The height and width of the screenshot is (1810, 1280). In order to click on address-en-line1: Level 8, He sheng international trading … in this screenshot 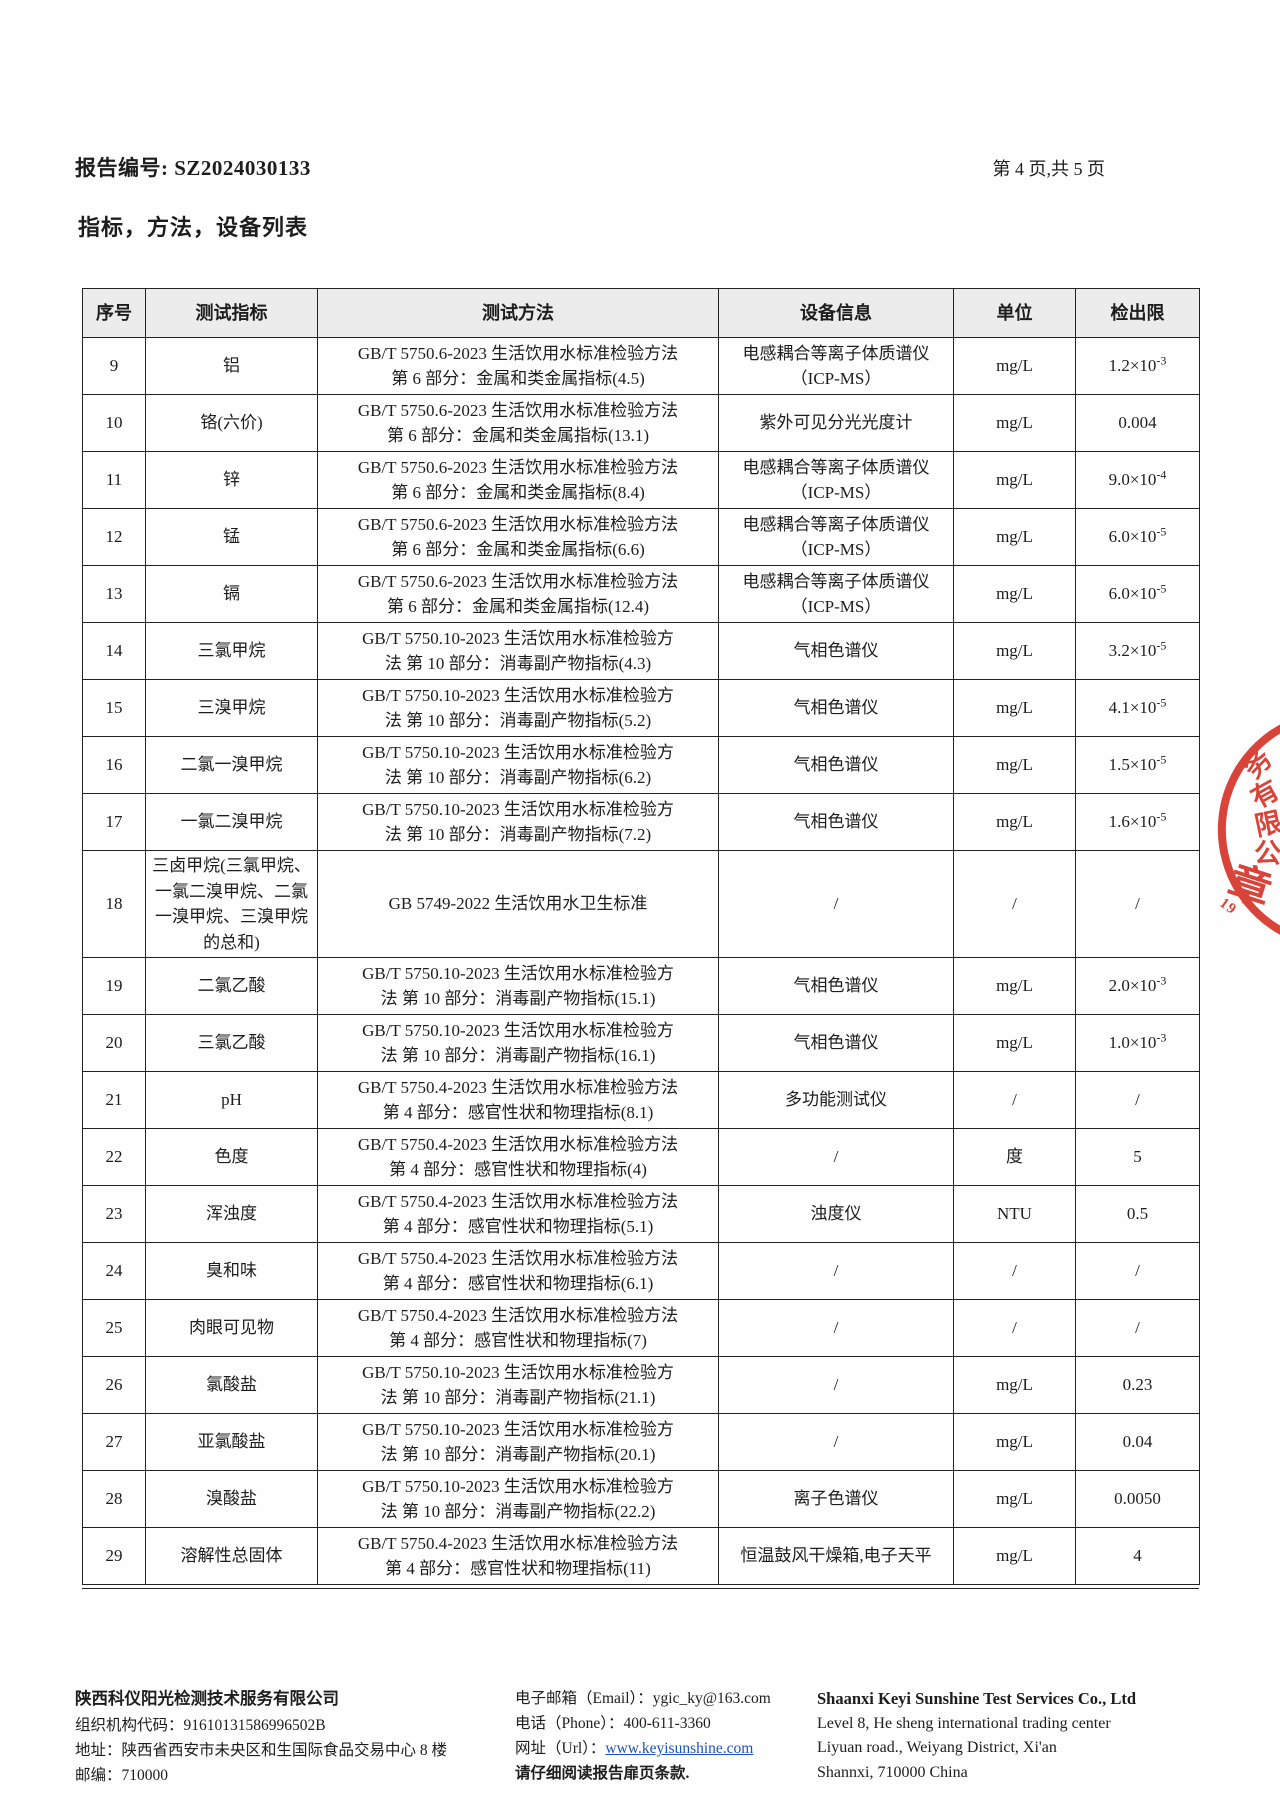, I will do `click(964, 1723)`.